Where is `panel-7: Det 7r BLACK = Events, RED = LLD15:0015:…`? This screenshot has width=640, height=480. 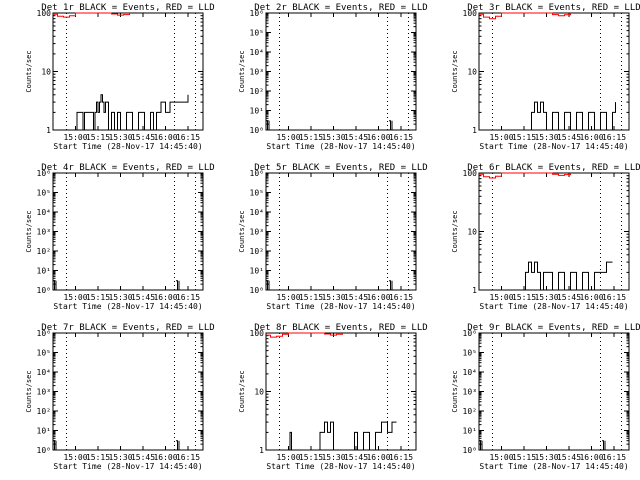 panel-7: Det 7r BLACK = Events, RED = LLD15:0015:… is located at coordinates (120, 397).